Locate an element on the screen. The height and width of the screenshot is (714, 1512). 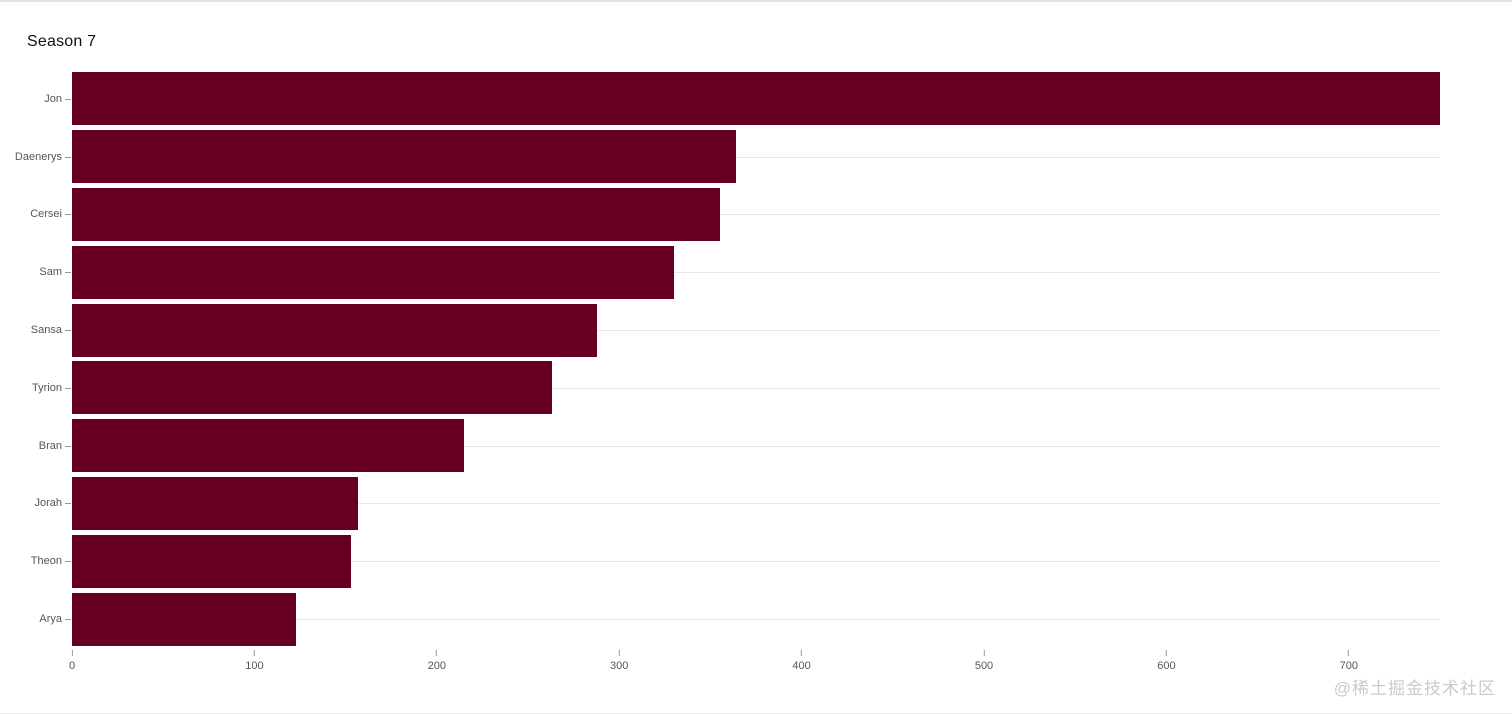
y-label-cersei: Cersei is located at coordinates (36, 215).